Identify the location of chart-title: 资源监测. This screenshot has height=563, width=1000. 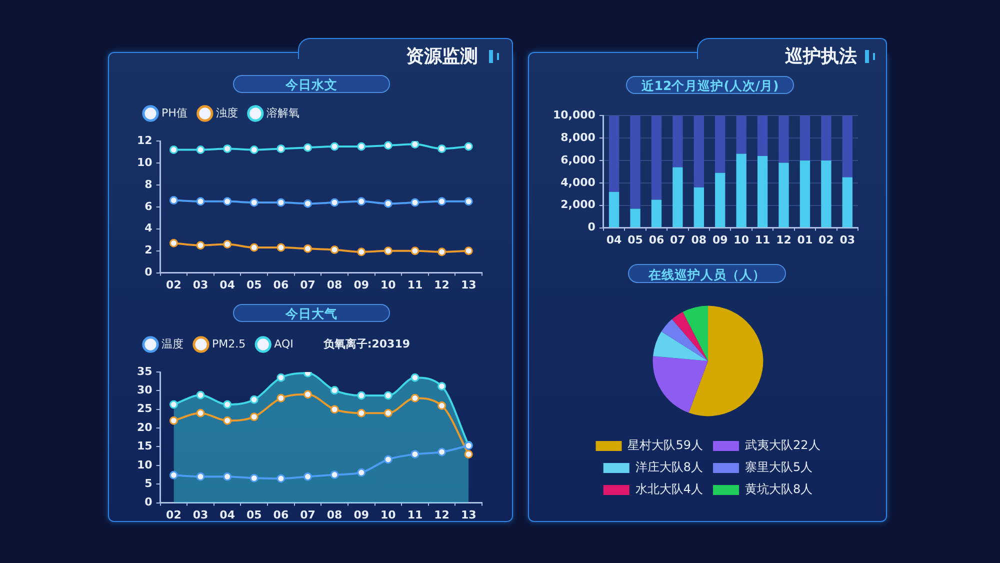
(442, 56).